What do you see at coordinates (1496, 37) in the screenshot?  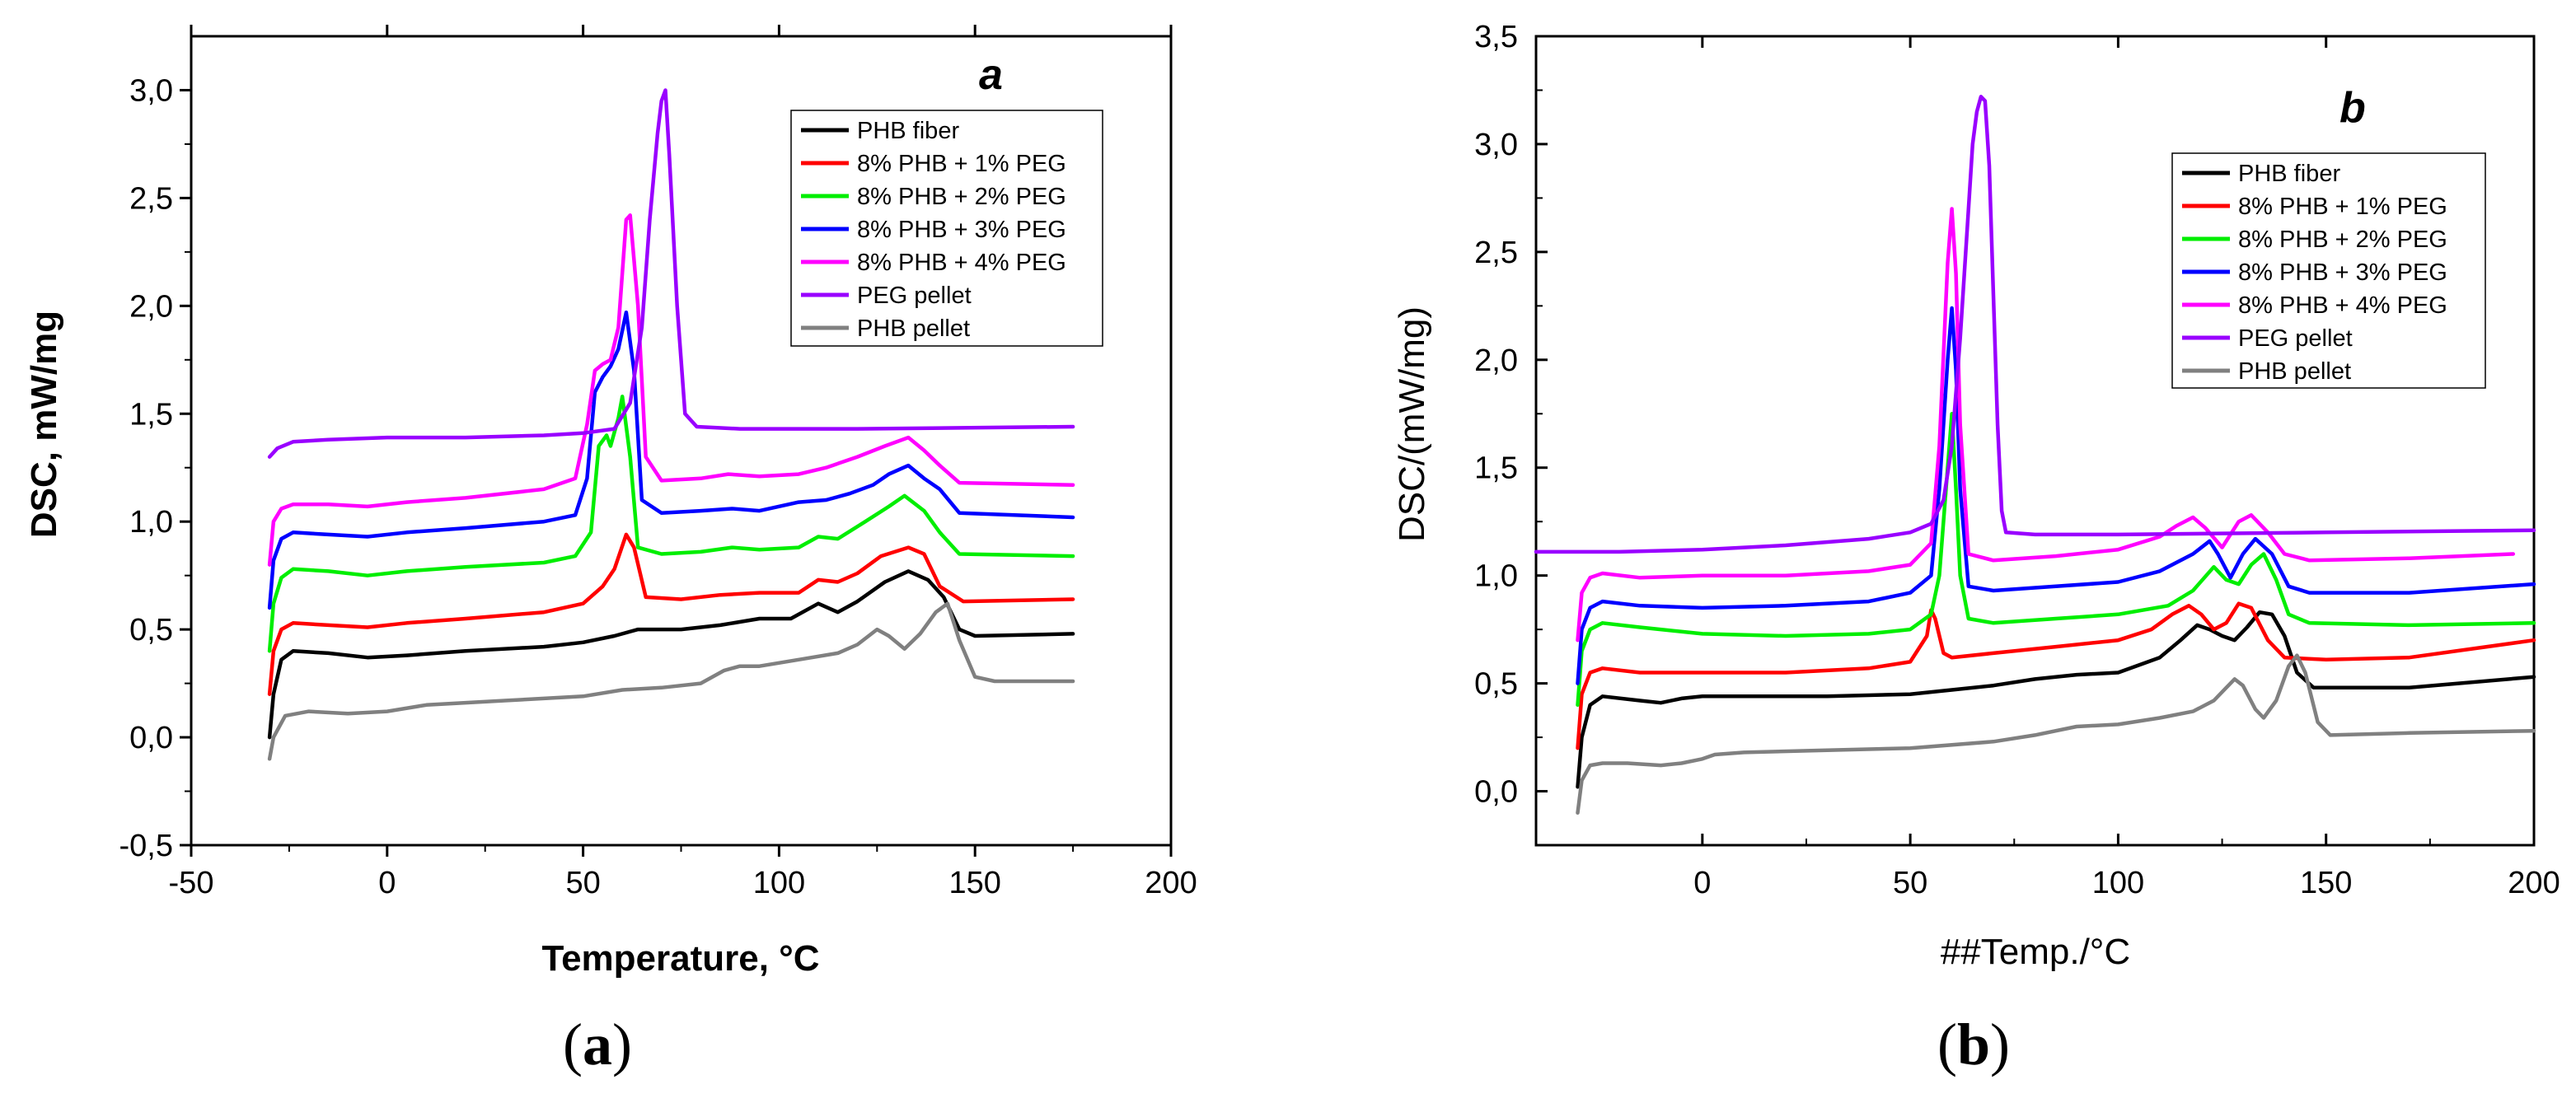 I see `y-tick-label: 3,5` at bounding box center [1496, 37].